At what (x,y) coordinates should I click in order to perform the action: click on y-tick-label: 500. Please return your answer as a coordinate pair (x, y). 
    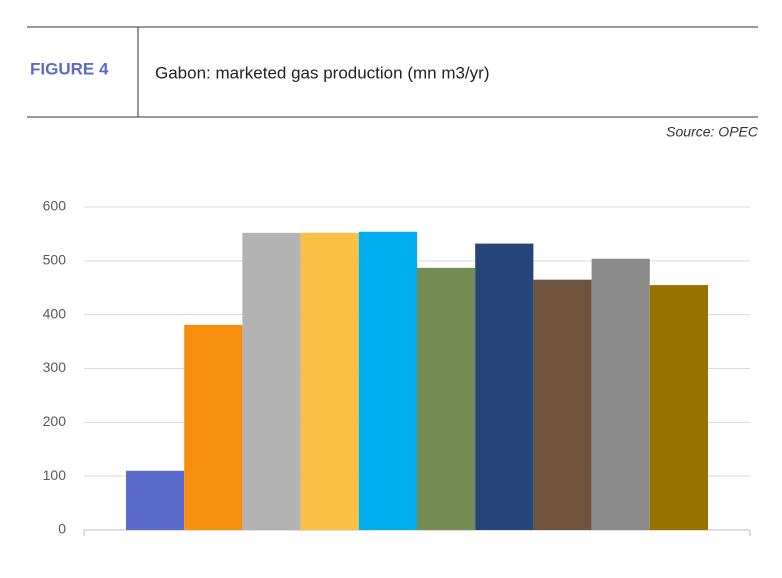
    Looking at the image, I should click on (55, 260).